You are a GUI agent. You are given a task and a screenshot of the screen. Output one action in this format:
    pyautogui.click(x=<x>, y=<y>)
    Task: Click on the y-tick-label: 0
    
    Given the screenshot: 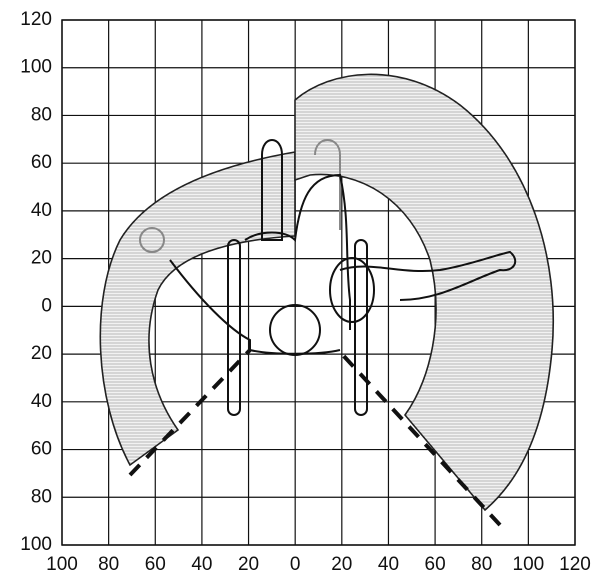 What is the action you would take?
    pyautogui.click(x=46, y=305)
    